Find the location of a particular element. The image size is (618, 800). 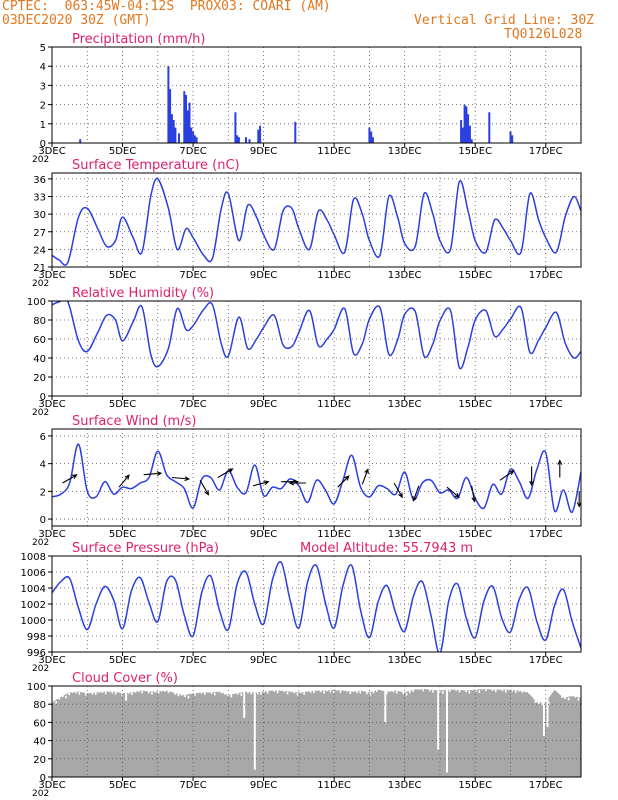

header-grid-note: Vertical Grid Line: 30Z is located at coordinates (504, 20).